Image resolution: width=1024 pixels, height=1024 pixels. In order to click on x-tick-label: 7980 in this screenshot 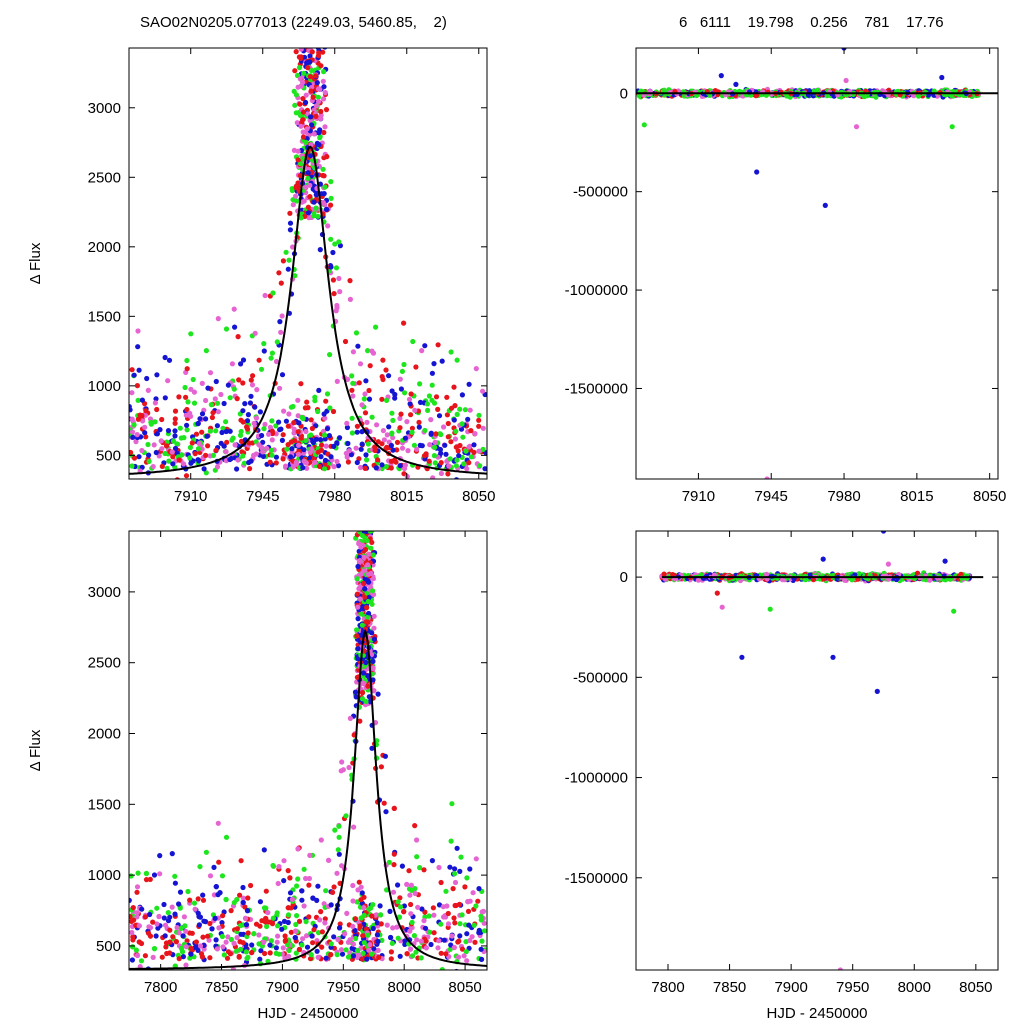, I will do `click(334, 496)`.